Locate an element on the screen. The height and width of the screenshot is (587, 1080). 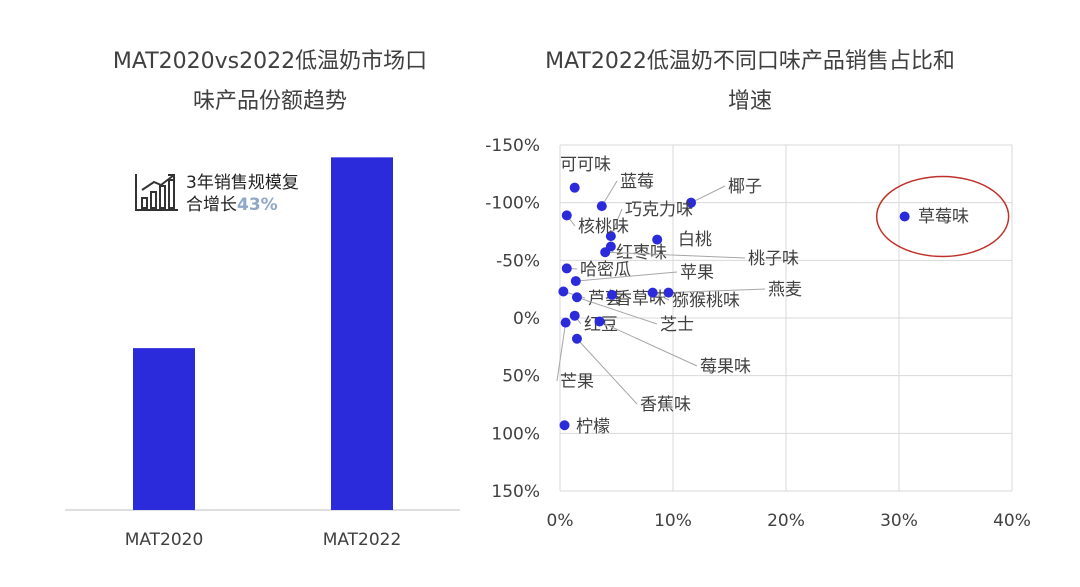
x-tick-label: 20% is located at coordinates (786, 521).